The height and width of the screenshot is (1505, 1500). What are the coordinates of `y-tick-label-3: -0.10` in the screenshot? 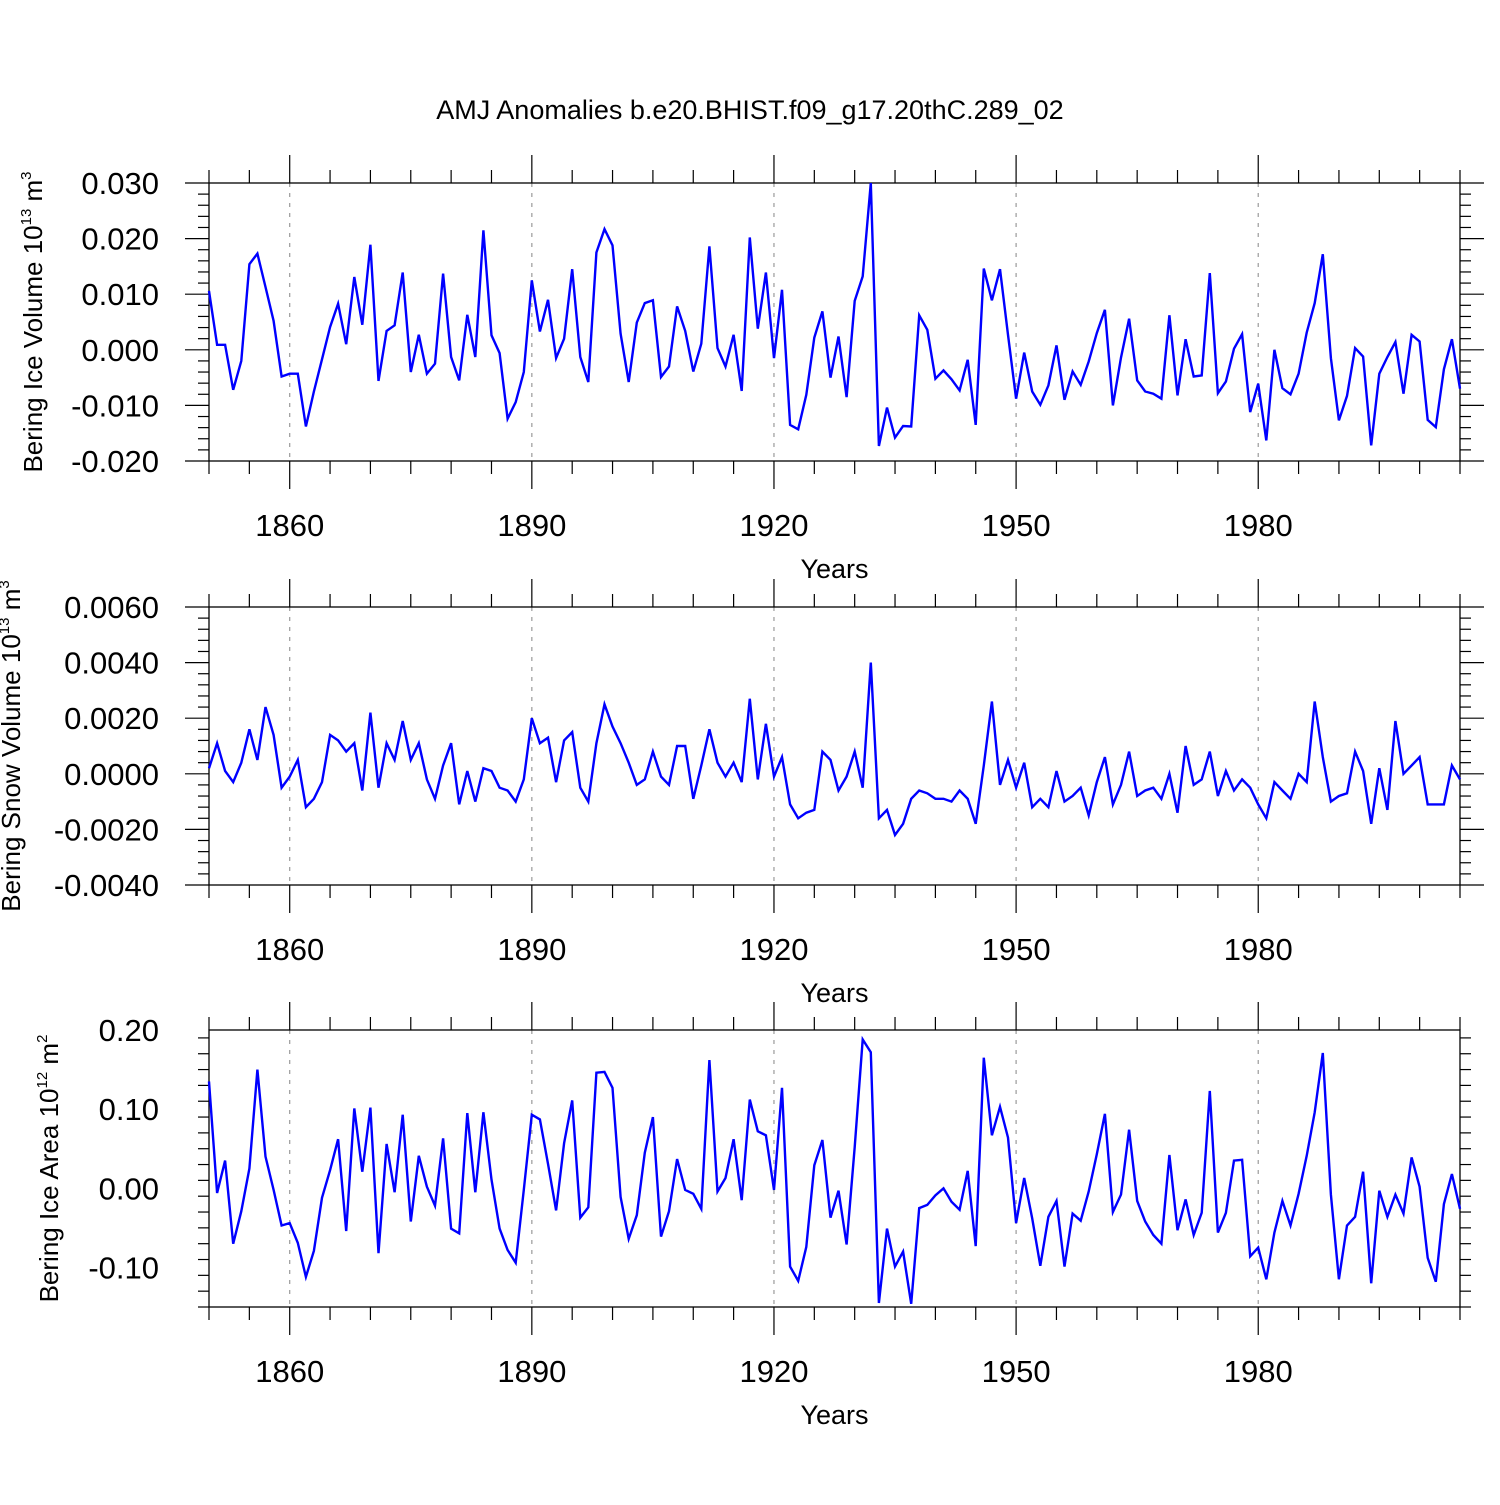 It's located at (123, 1267).